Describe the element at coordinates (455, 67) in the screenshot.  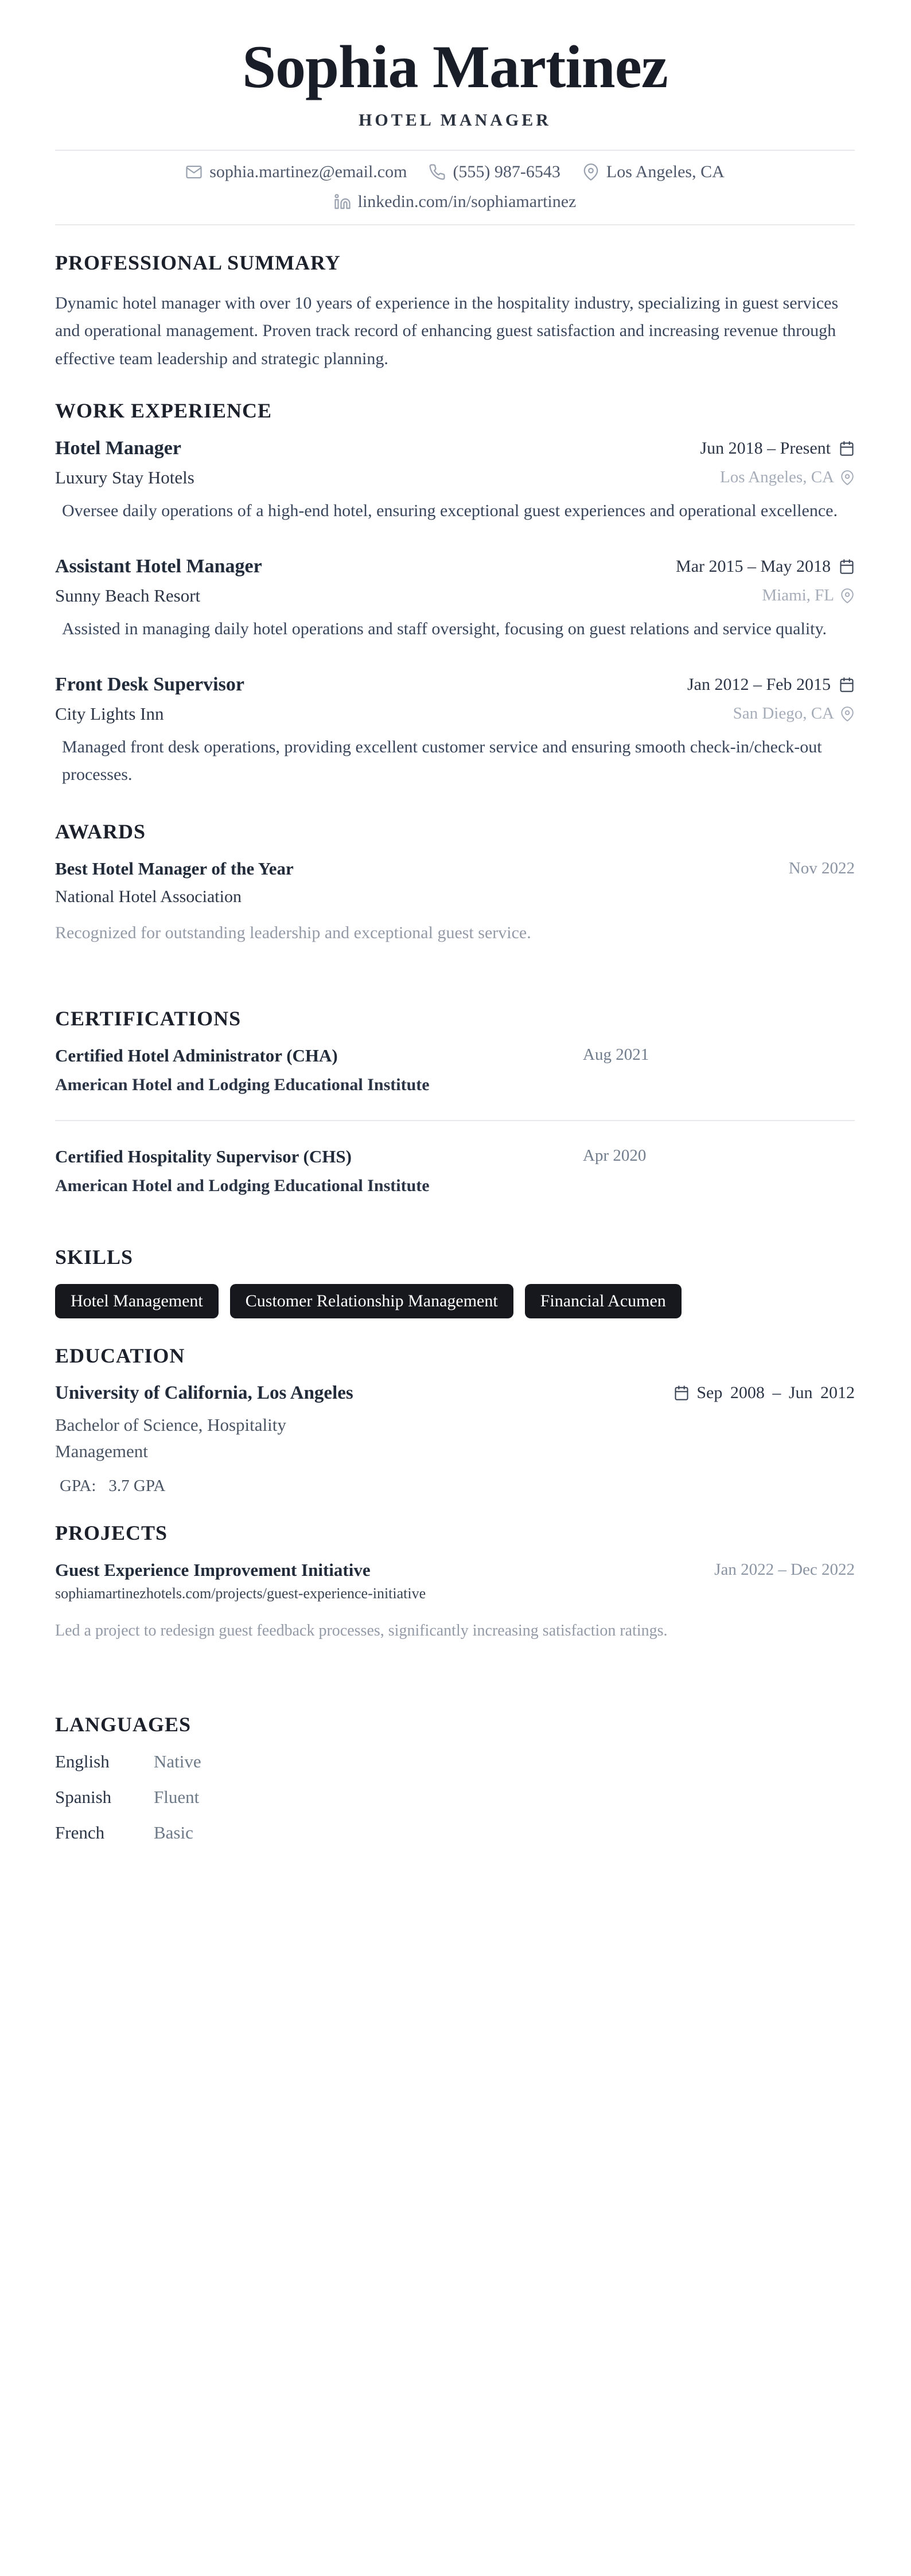
I see `person-name: Sophia Martinez` at that location.